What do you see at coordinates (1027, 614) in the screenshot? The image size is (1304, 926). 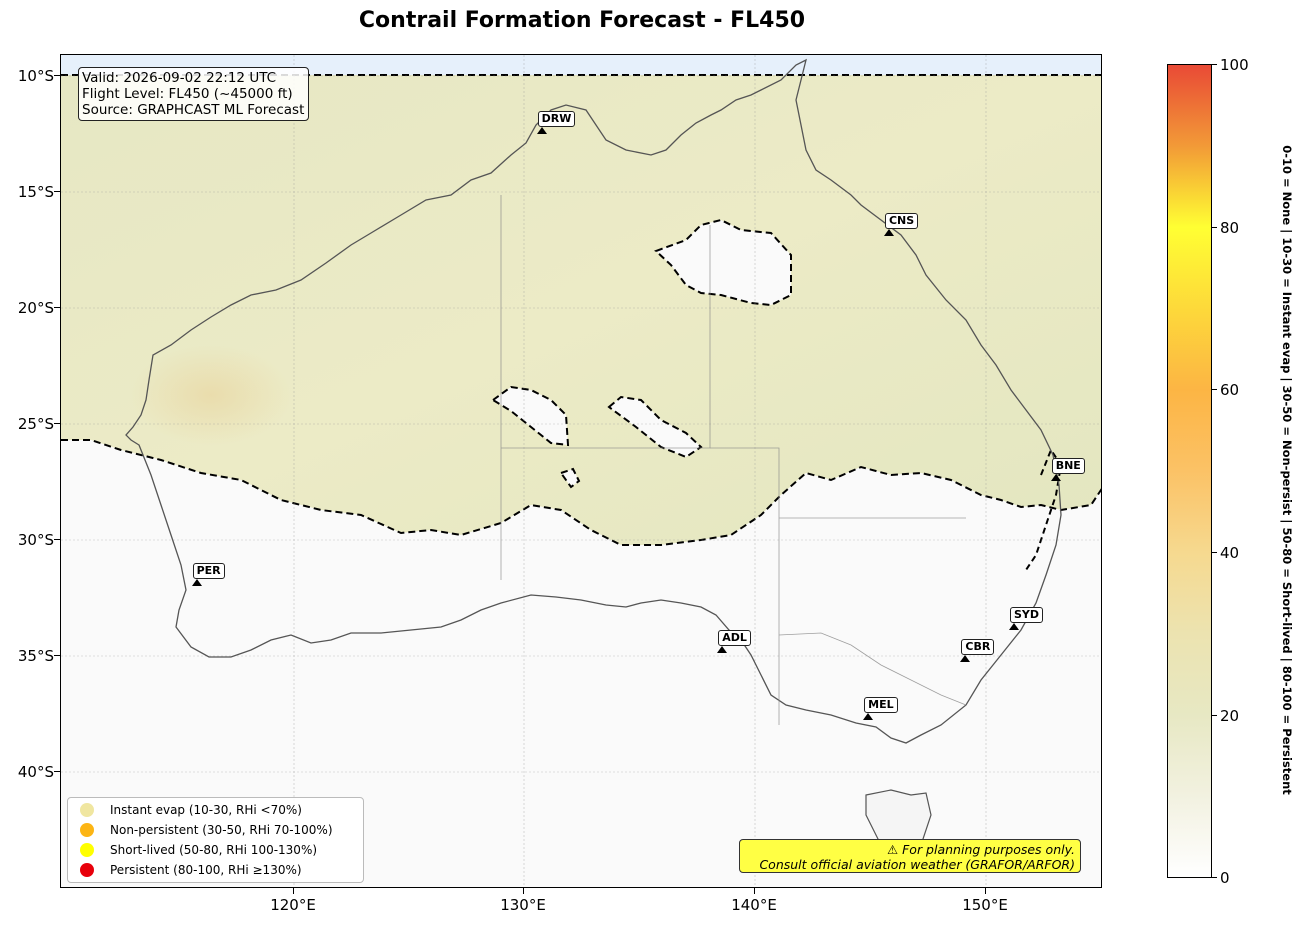 I see `city-label-syd: SYD` at bounding box center [1027, 614].